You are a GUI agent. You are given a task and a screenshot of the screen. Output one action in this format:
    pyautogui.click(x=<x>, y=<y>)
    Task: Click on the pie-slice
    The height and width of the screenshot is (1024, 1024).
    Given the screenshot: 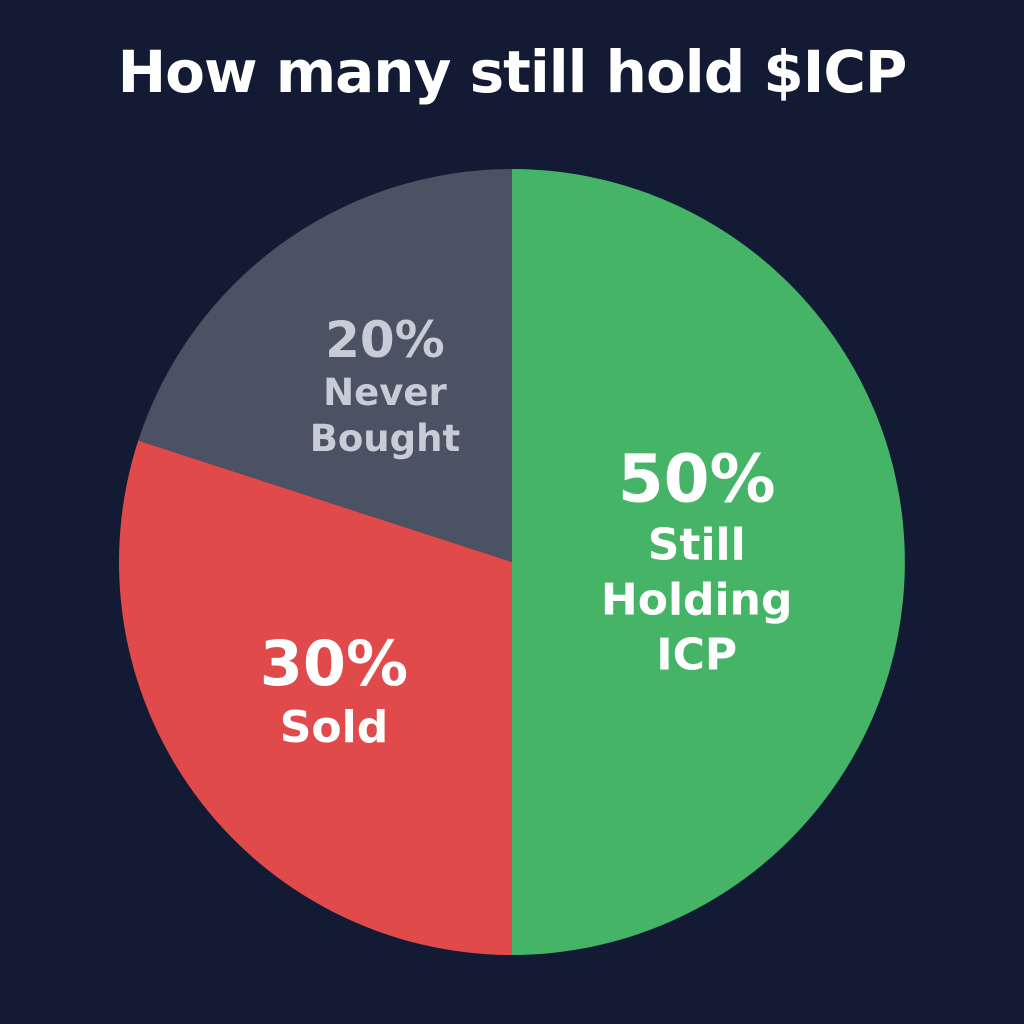 What is the action you would take?
    pyautogui.click(x=325, y=365)
    